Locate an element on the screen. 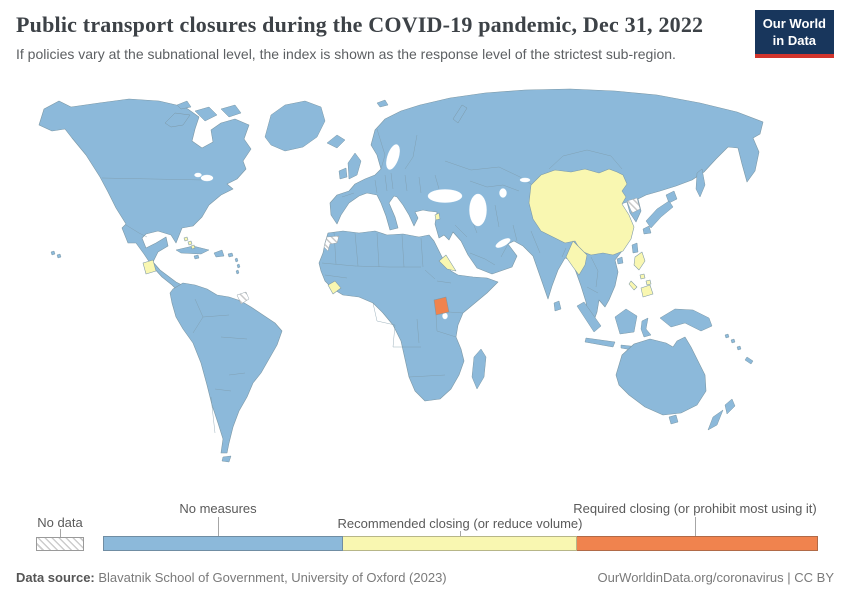 The height and width of the screenshot is (600, 850). landmass-australia is located at coordinates (661, 376).